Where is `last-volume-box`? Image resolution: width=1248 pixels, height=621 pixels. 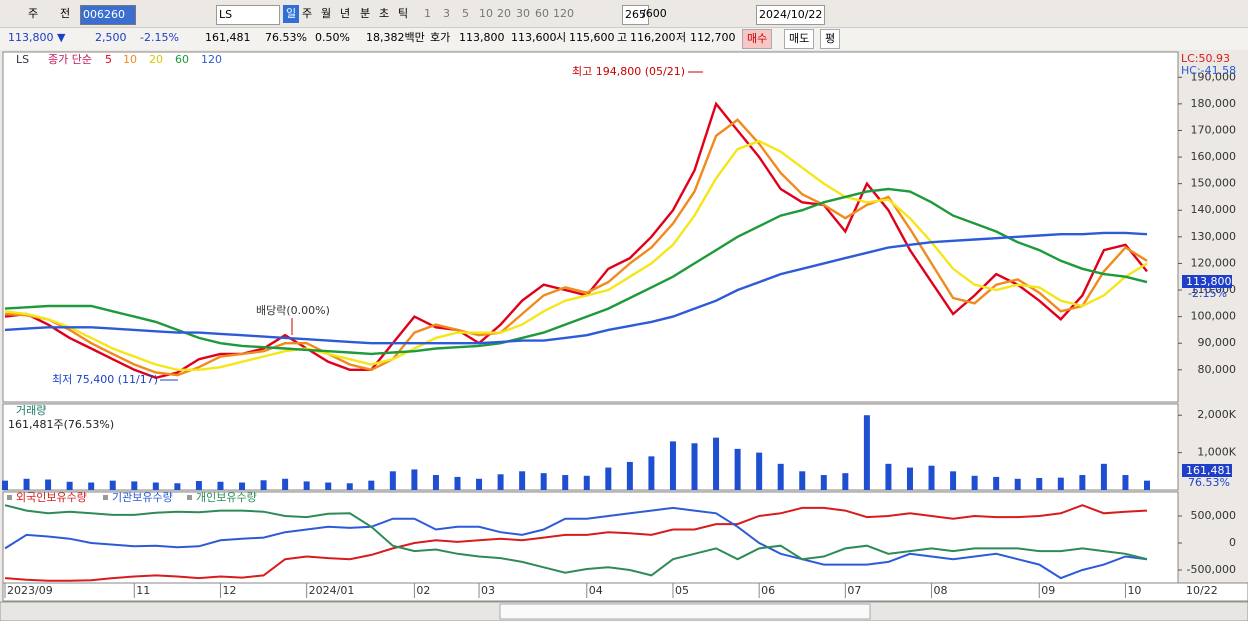 last-volume-box is located at coordinates (1207, 470).